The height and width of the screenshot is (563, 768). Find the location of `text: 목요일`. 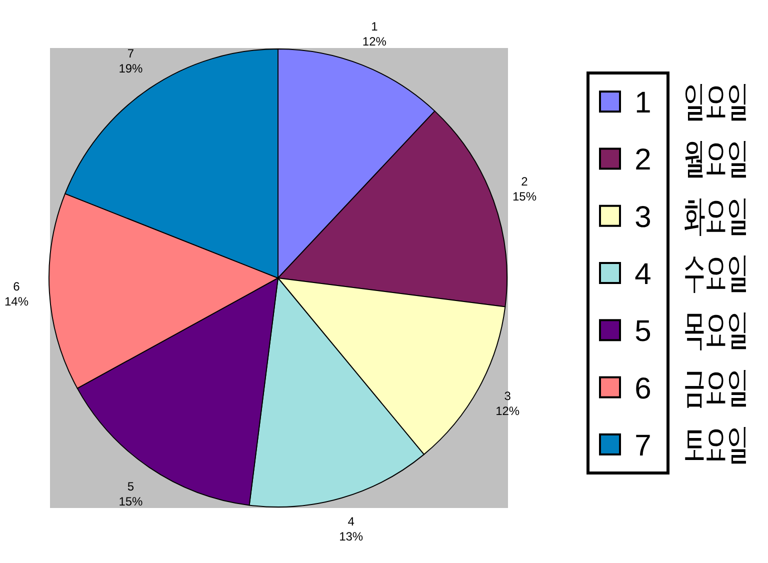

text: 목요일 is located at coordinates (716, 331).